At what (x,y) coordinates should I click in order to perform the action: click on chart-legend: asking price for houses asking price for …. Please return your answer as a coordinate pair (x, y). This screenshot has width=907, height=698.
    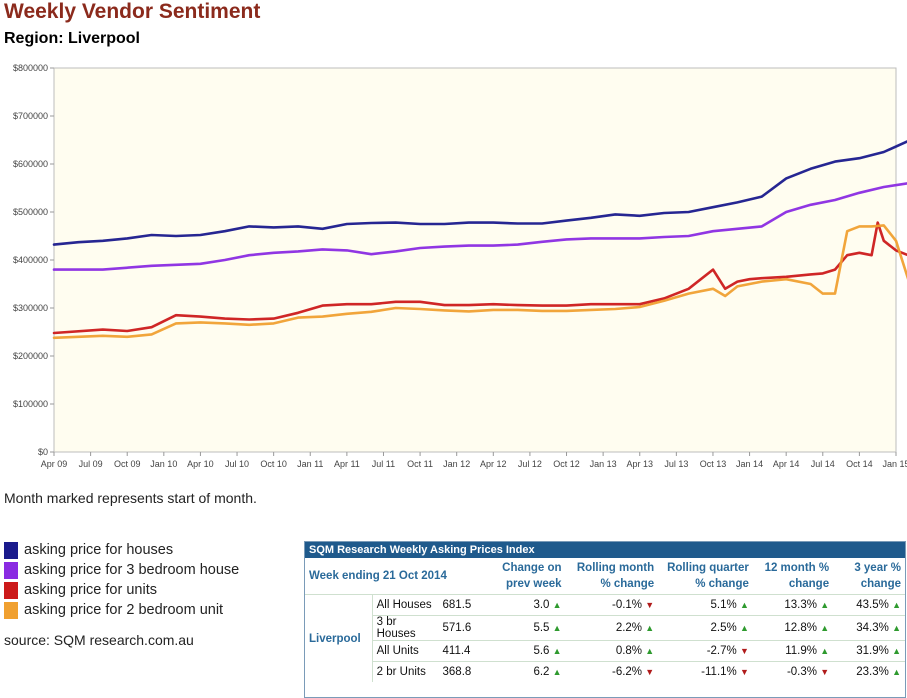
    Looking at the image, I should click on (121, 580).